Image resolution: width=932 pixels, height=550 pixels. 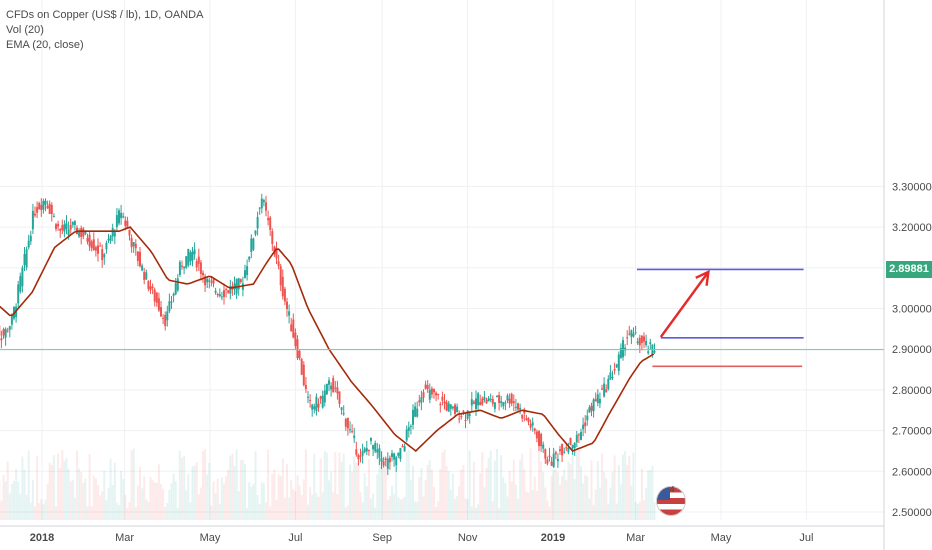 I want to click on volume-indicator-label: Vol (20), so click(x=25, y=30).